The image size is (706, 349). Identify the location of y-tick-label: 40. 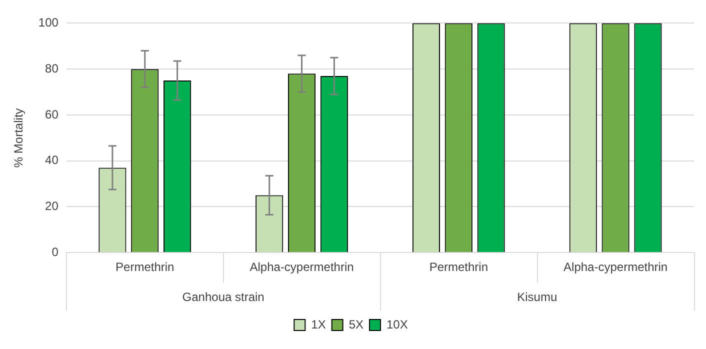
(52, 160).